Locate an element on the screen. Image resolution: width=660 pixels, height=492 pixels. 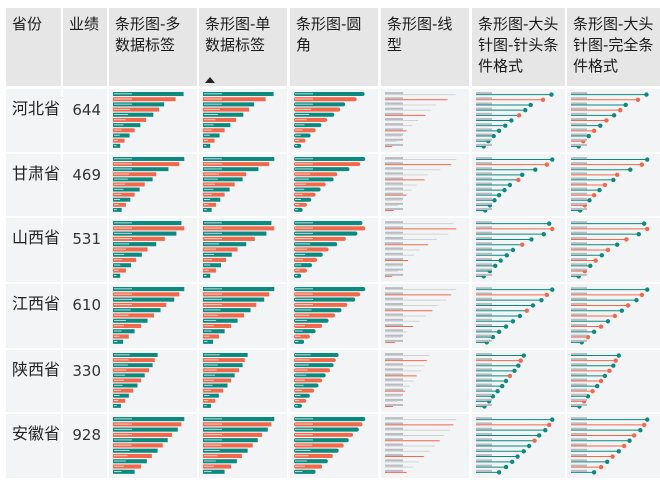
province-cell: 江西省 is located at coordinates (33, 316).